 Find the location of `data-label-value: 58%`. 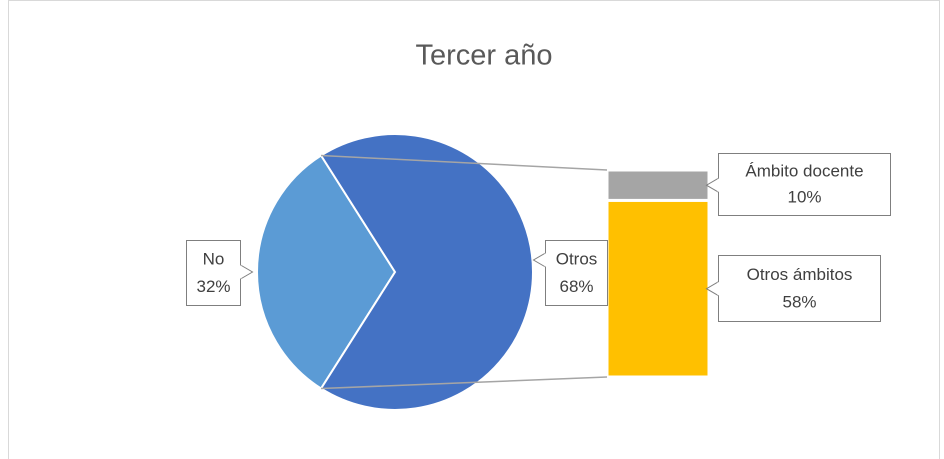

data-label-value: 58% is located at coordinates (799, 302).